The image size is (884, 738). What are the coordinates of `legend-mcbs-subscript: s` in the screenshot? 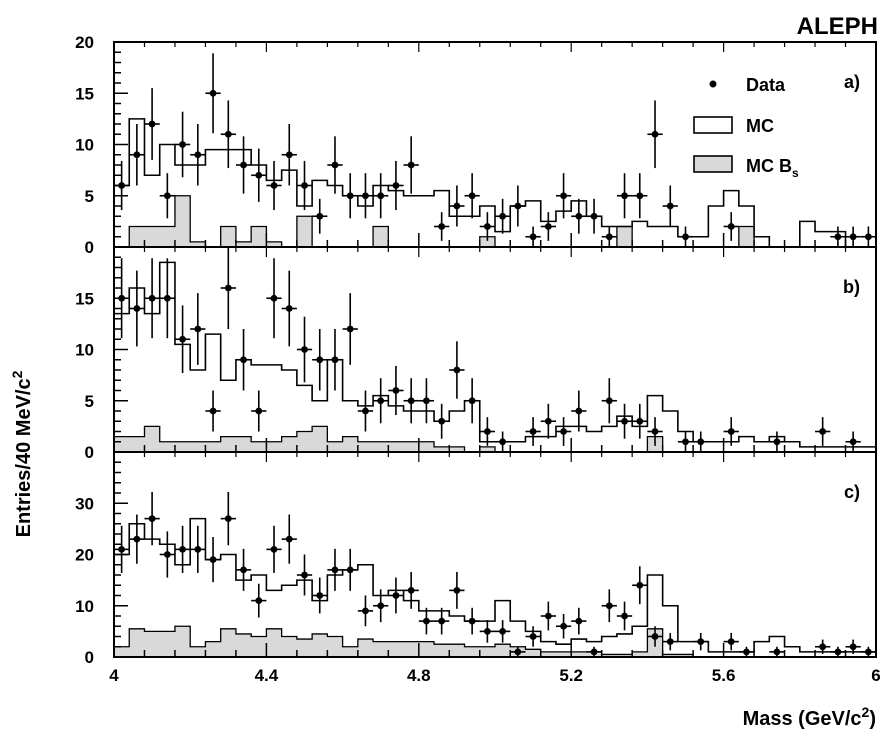 It's located at (795, 173).